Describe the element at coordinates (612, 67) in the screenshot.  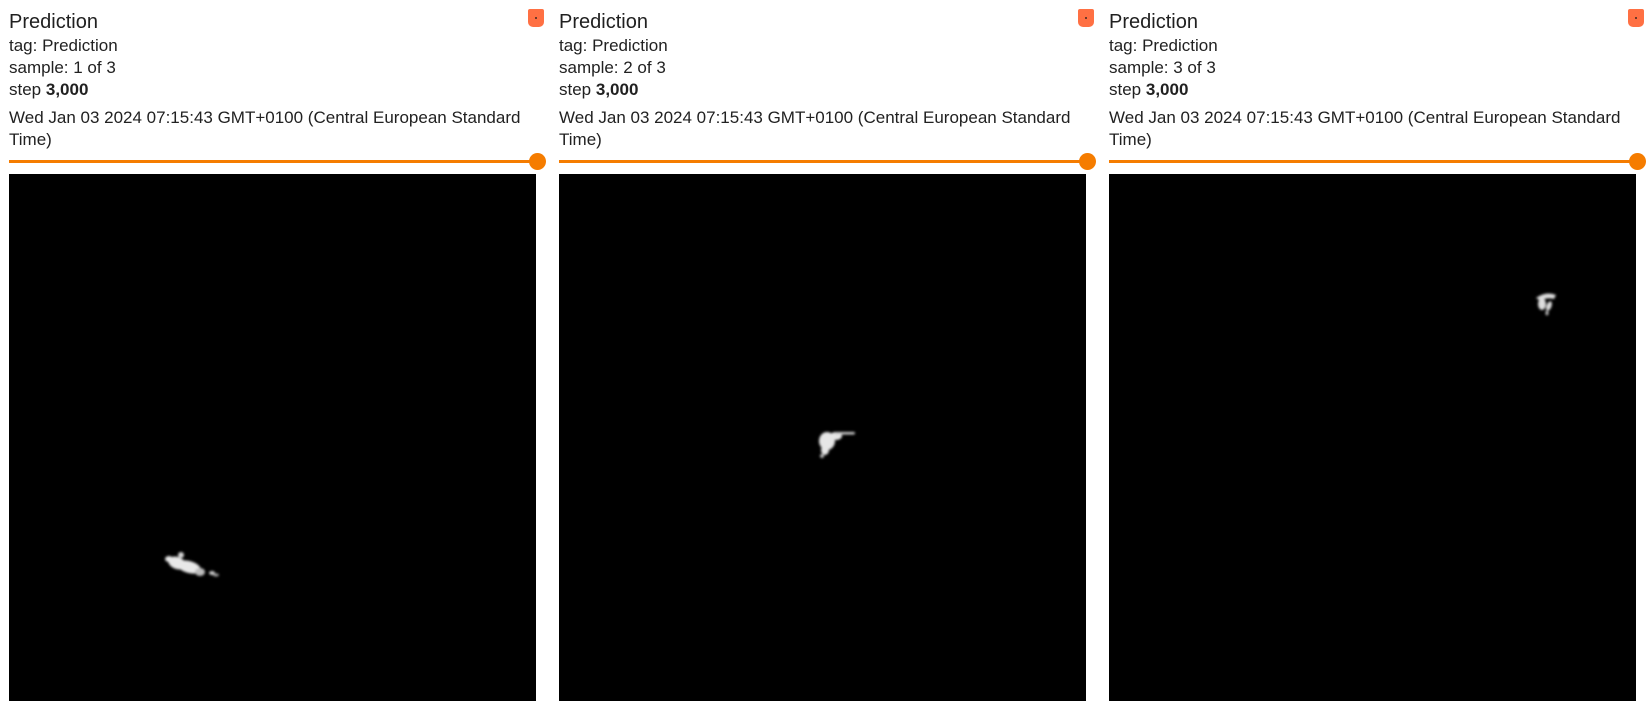
I see `card-sample: sample: 2 of 3` at that location.